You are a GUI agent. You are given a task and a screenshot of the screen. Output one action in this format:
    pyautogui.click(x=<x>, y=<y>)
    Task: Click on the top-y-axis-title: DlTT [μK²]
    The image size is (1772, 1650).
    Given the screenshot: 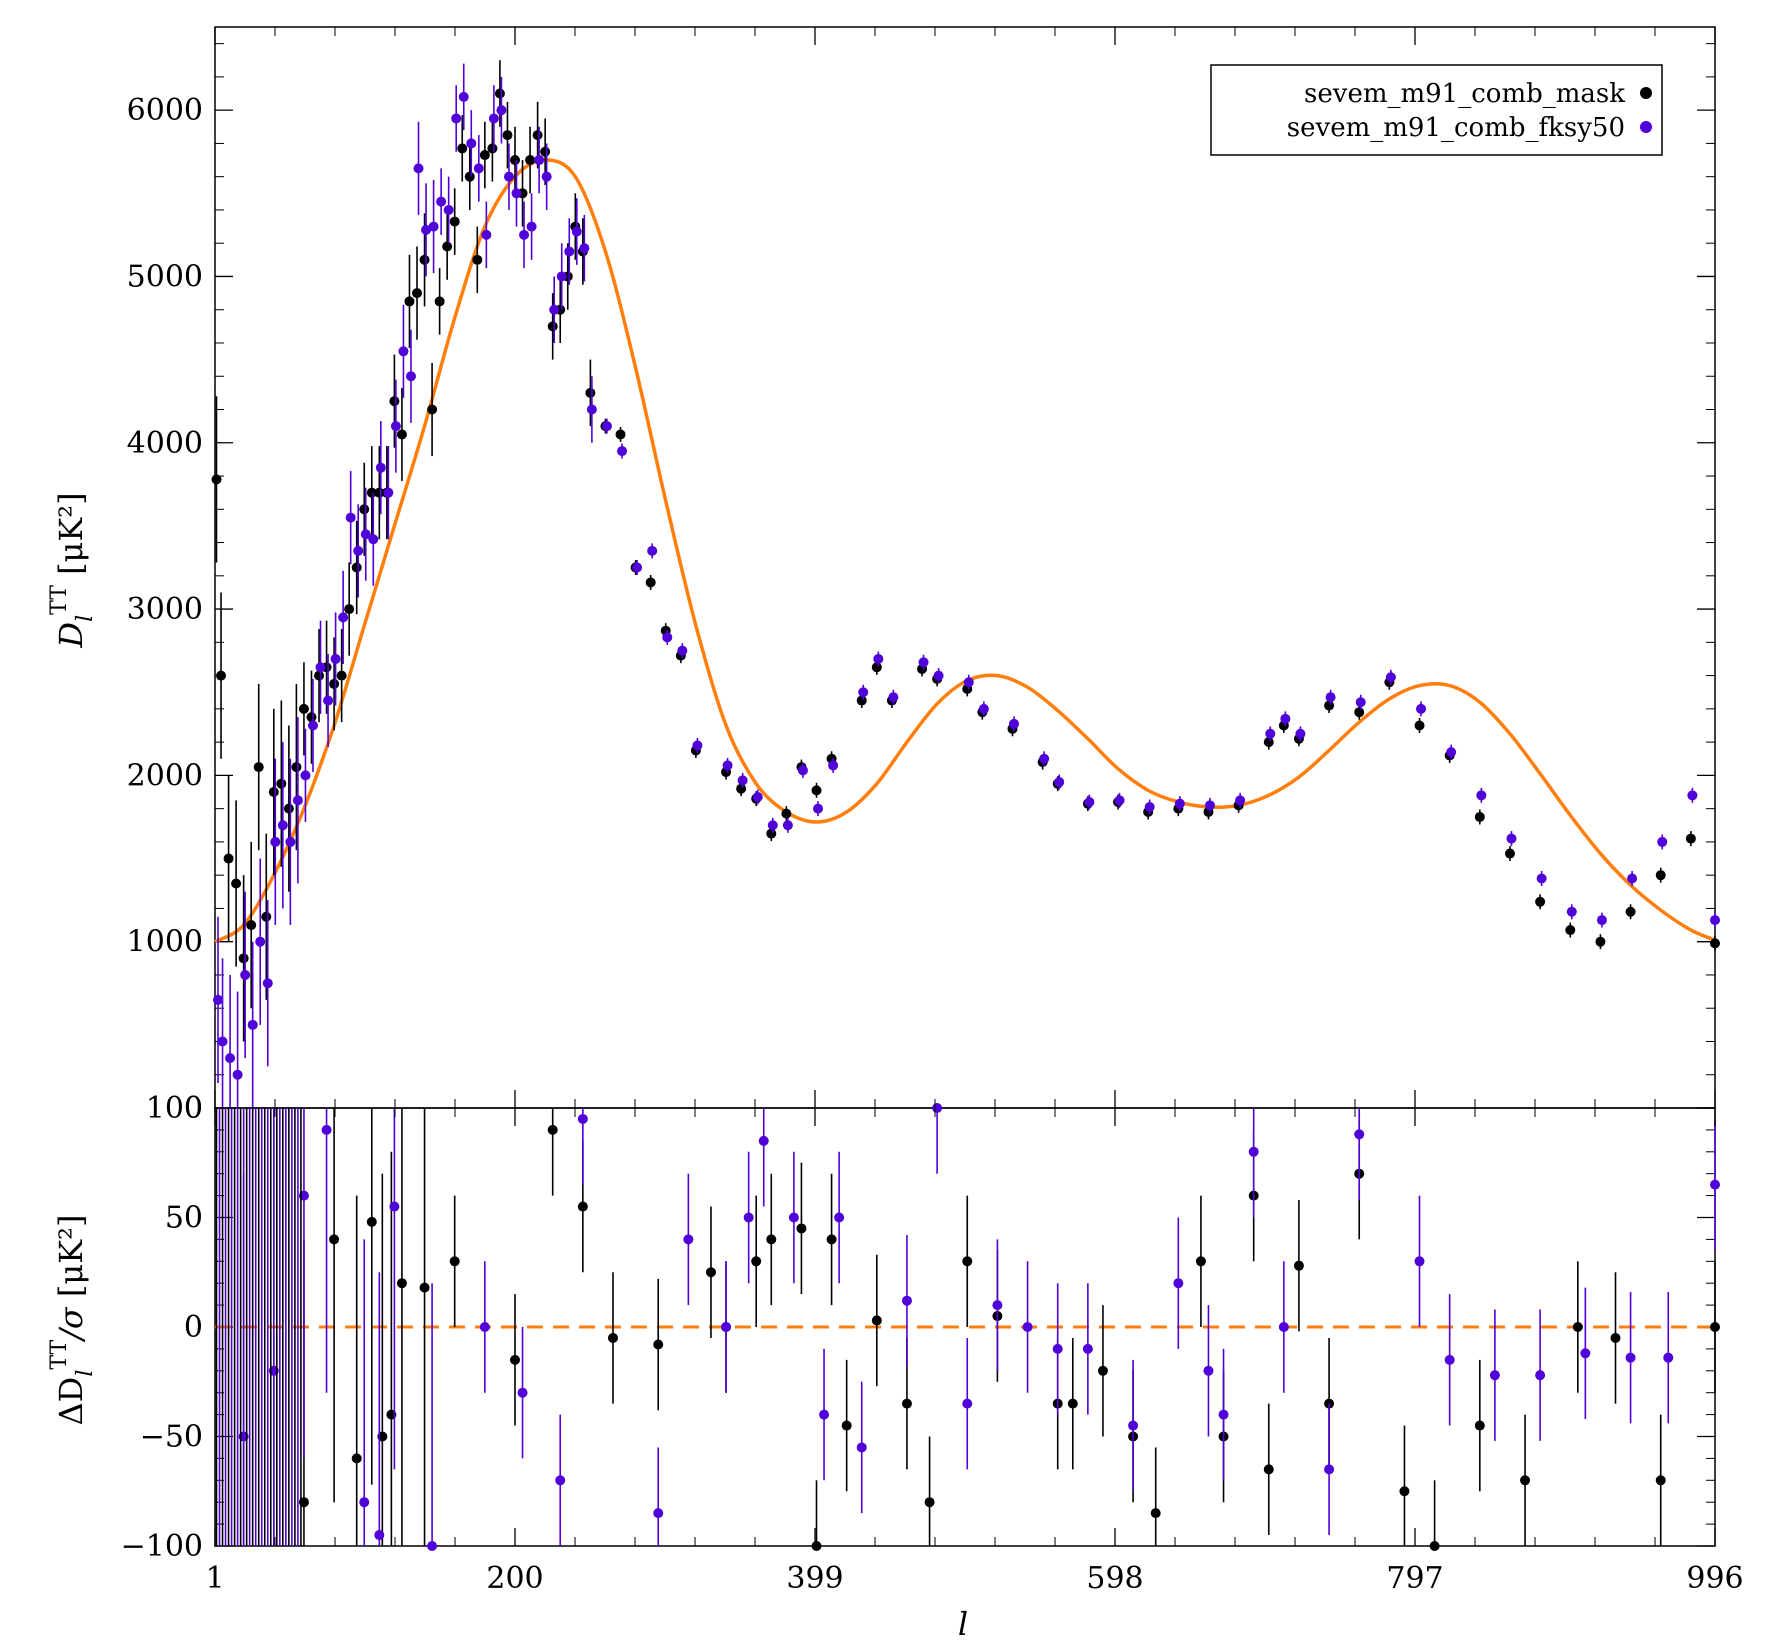 What is the action you would take?
    pyautogui.click(x=72, y=570)
    